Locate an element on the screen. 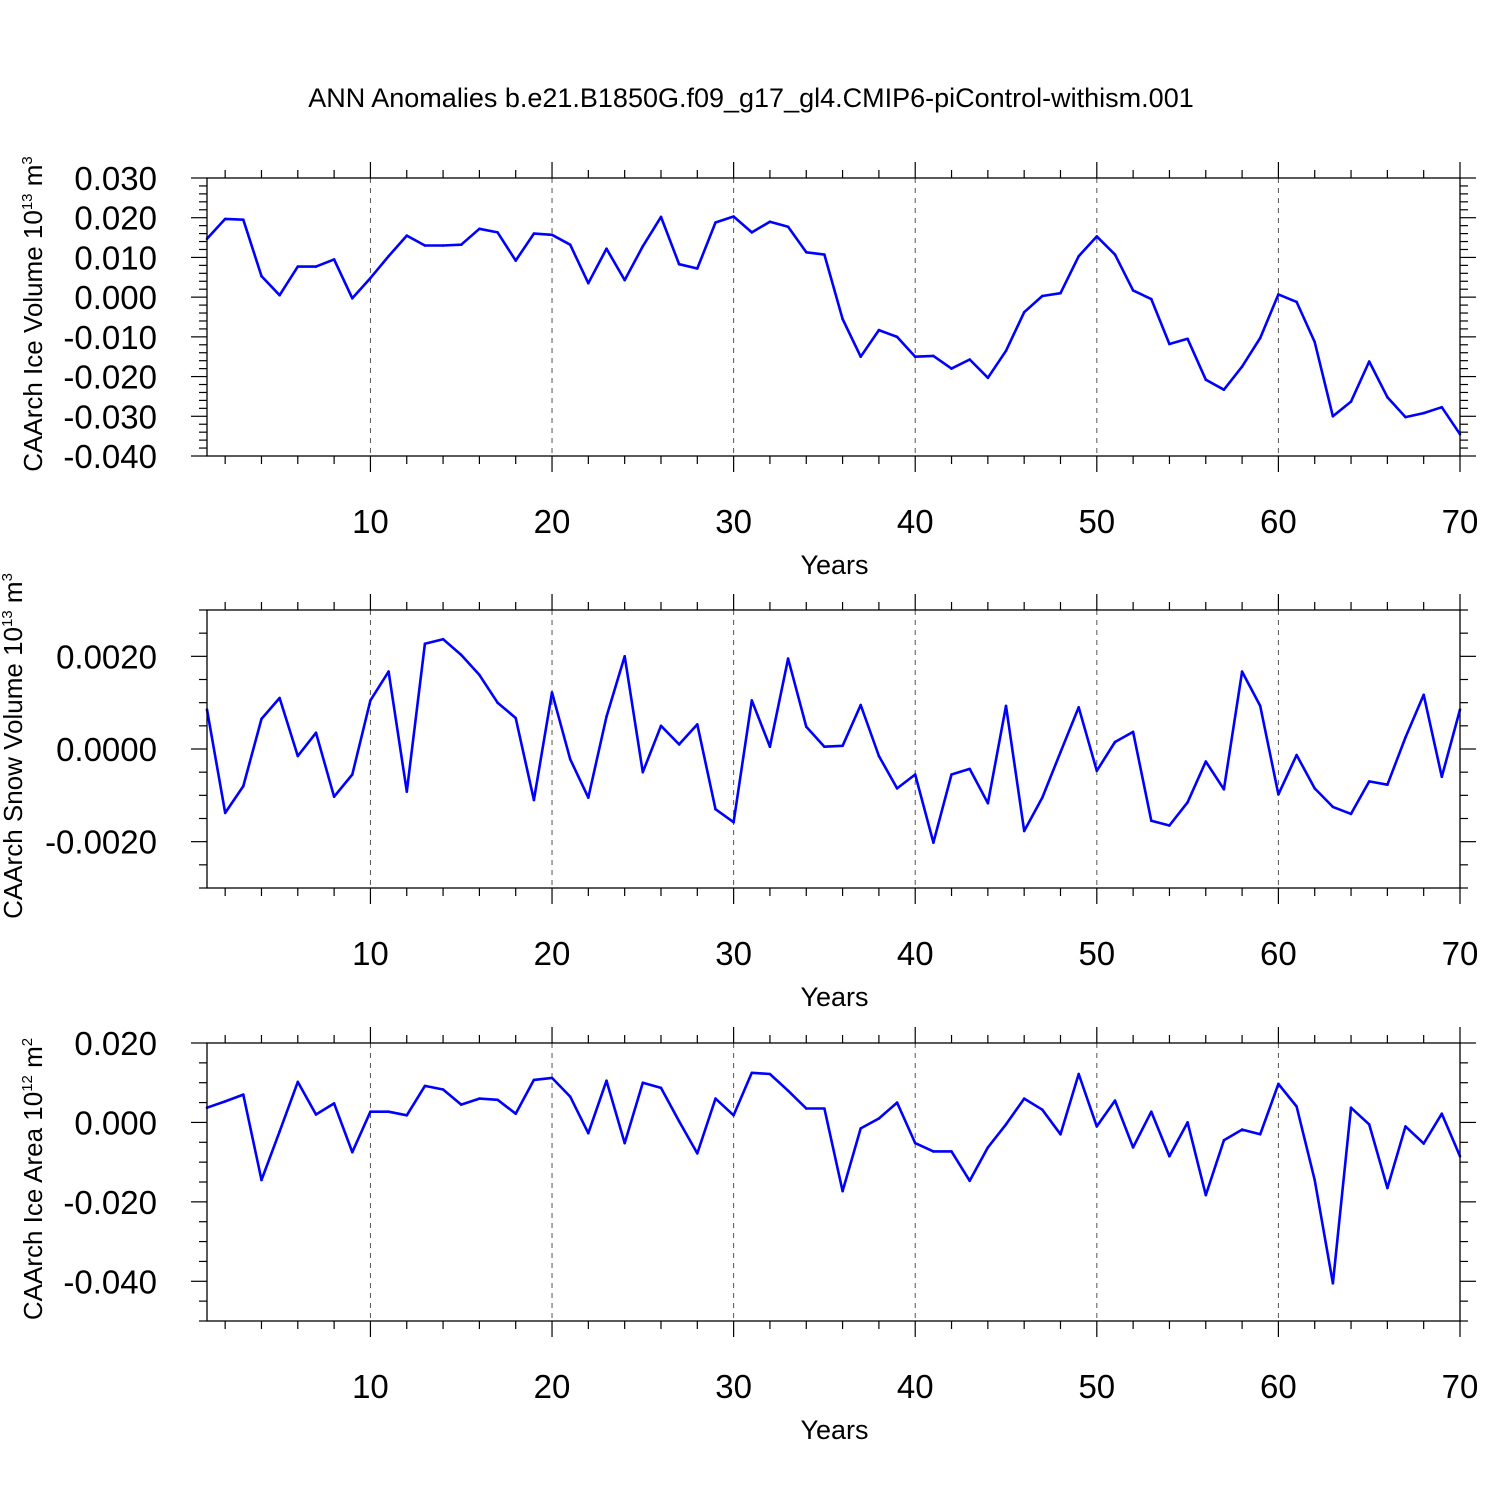  x-tick-label: 70 is located at coordinates (1460, 1386).